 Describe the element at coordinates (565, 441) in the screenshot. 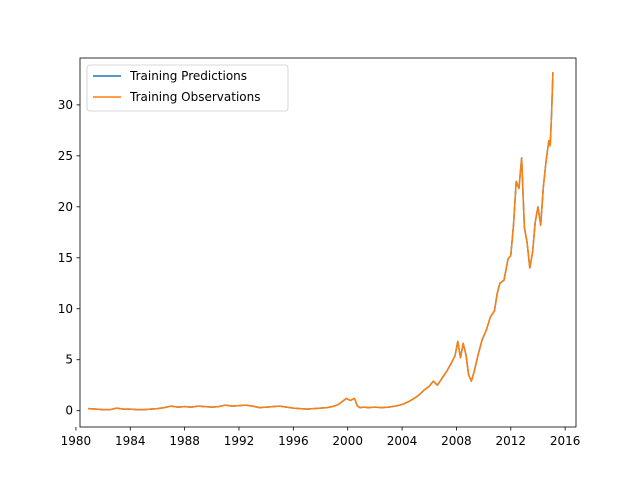

I see `x-tick-label: 2016` at that location.